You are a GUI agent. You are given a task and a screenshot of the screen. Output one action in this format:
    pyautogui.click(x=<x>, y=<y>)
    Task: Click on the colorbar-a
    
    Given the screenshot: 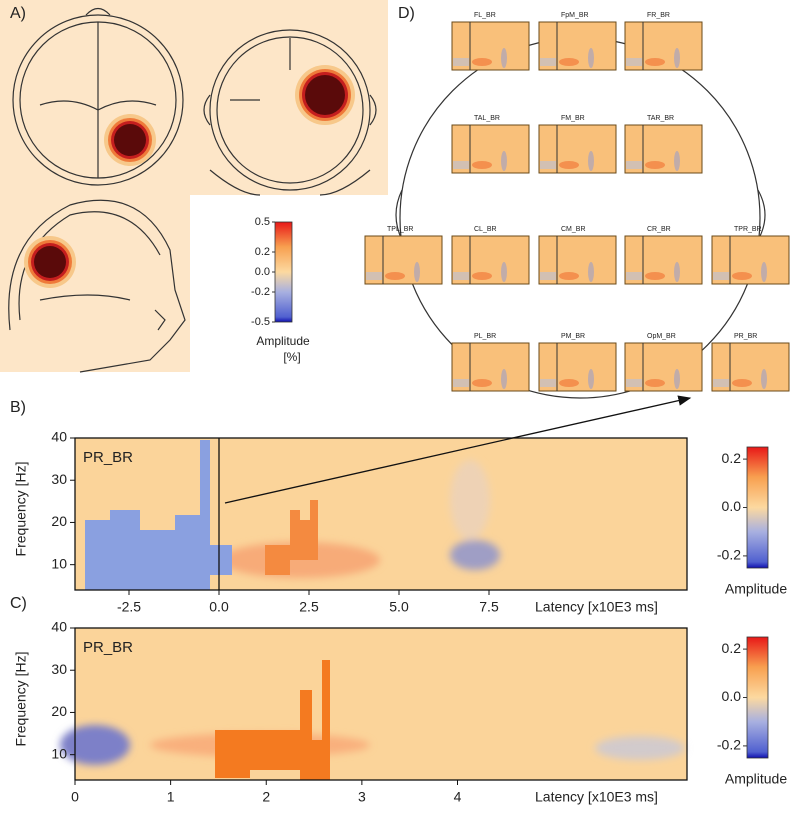 What is the action you would take?
    pyautogui.click(x=283, y=272)
    